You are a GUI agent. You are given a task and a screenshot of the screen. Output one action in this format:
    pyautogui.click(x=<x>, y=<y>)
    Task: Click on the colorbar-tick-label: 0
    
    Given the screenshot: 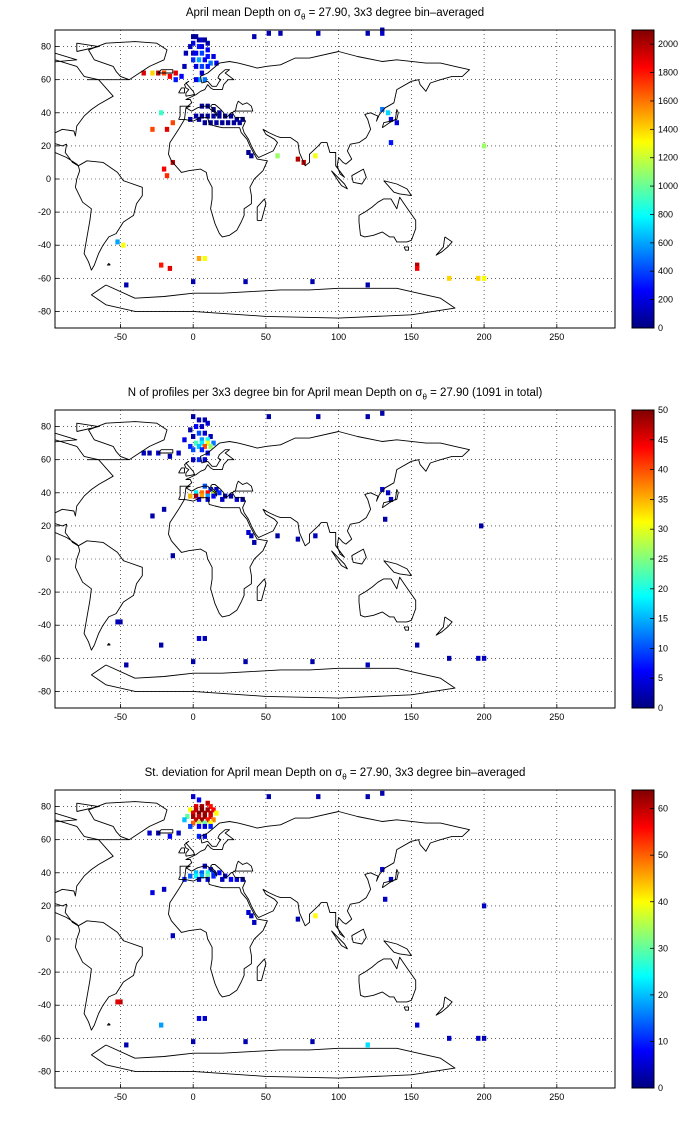 What is the action you would take?
    pyautogui.click(x=660, y=328)
    